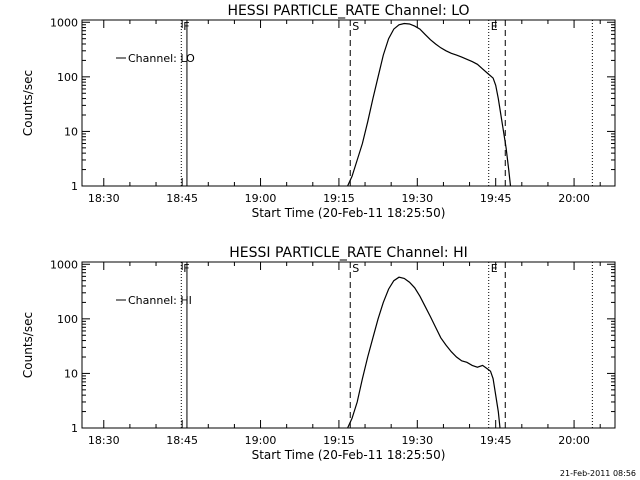  What do you see at coordinates (161, 58) in the screenshot?
I see `legend-label: Channel: LO` at bounding box center [161, 58].